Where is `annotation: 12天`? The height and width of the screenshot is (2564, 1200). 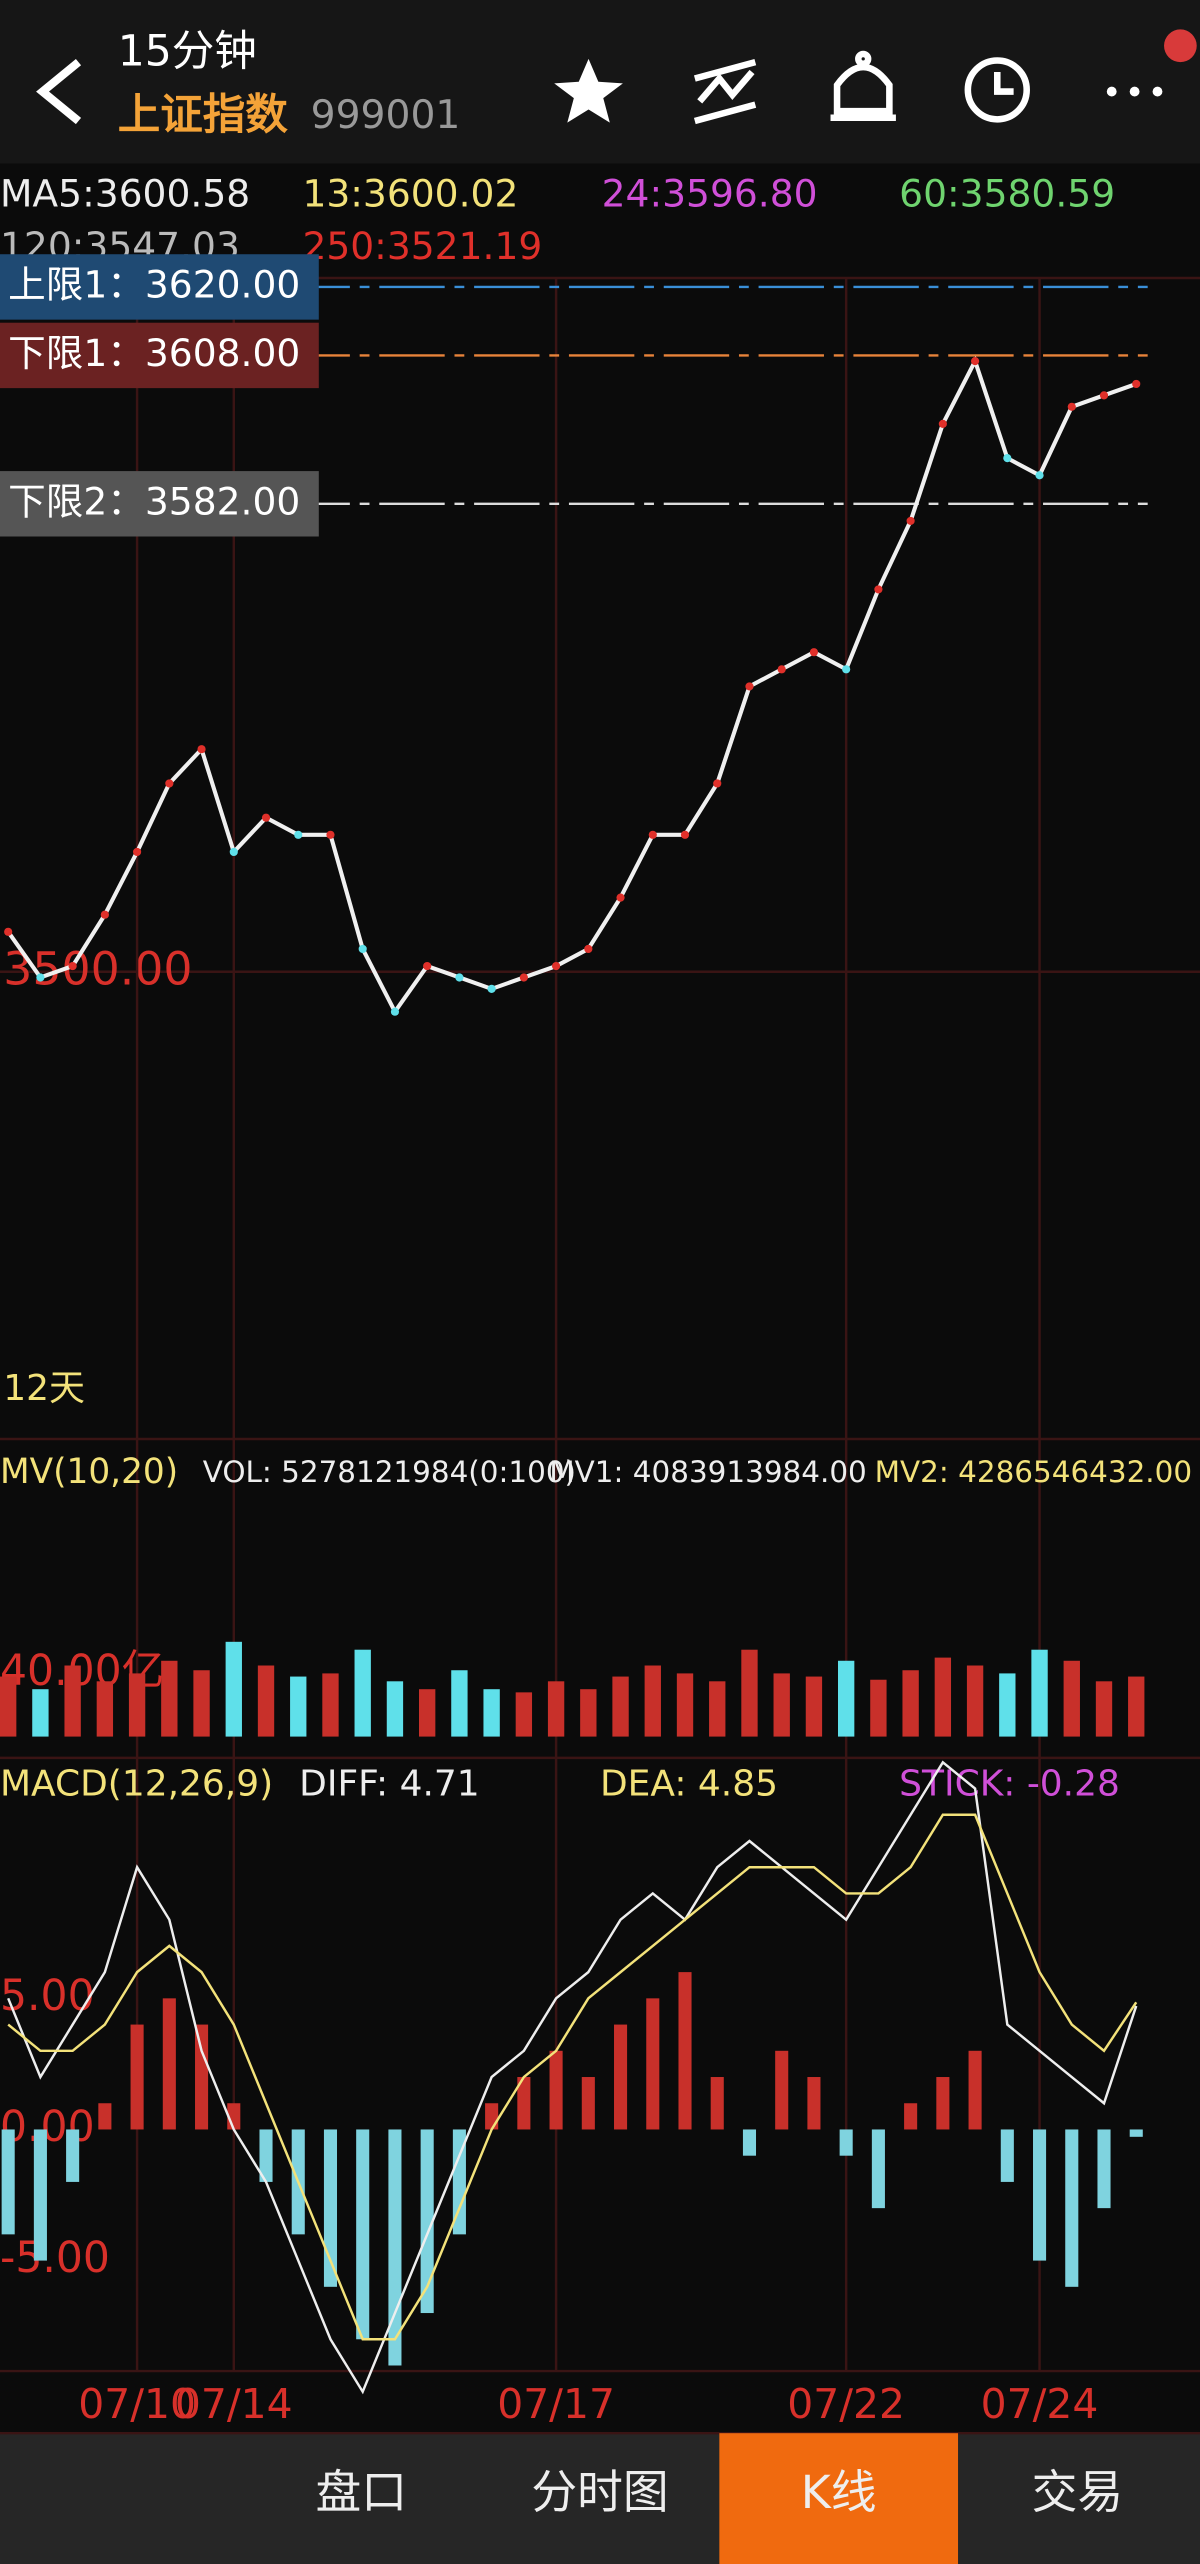 annotation: 12天 is located at coordinates (44, 1388).